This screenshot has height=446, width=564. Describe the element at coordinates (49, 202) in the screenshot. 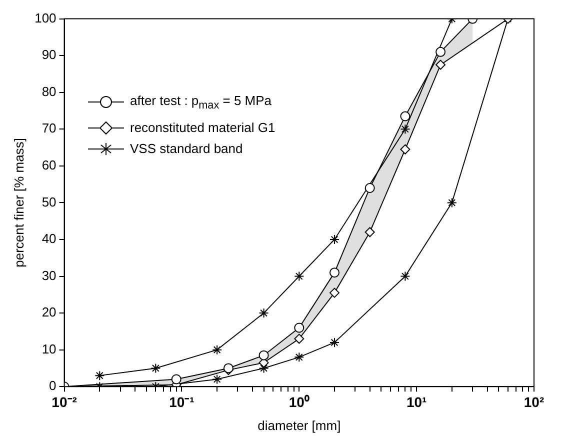

I see `y-tick-label: 50` at that location.